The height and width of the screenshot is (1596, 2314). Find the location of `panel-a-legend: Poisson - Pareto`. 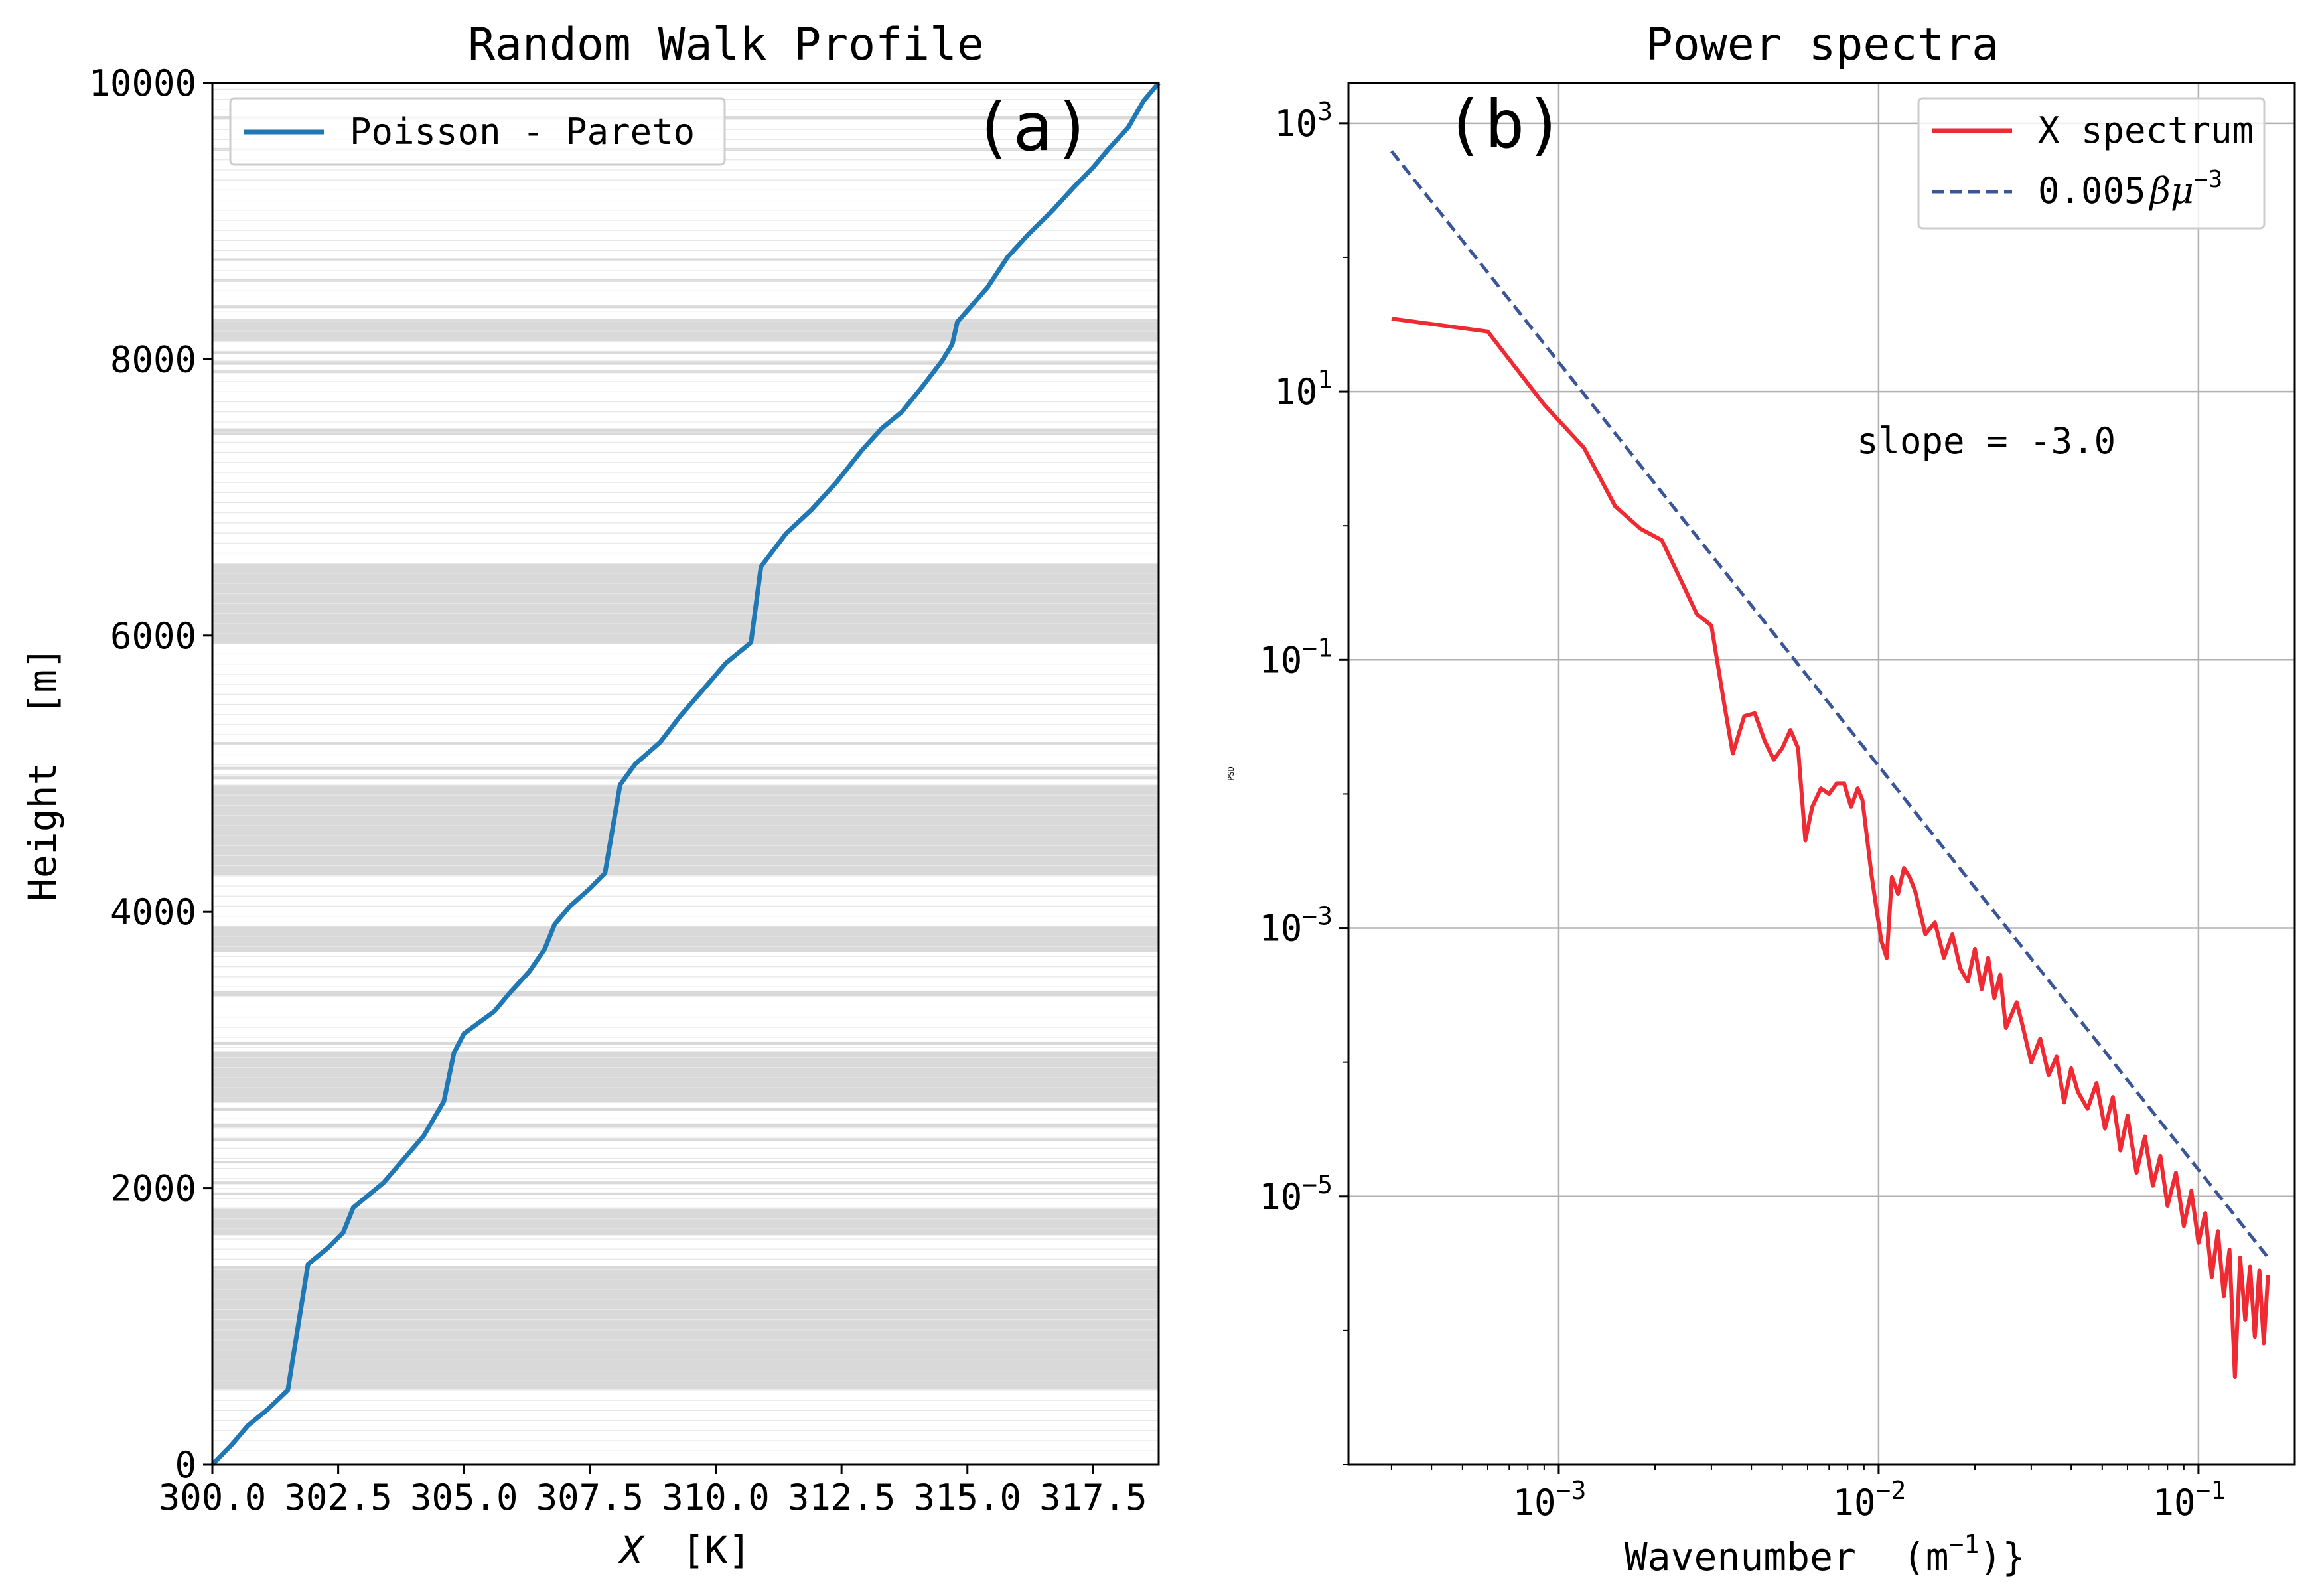

panel-a-legend: Poisson - Pareto is located at coordinates (477, 131).